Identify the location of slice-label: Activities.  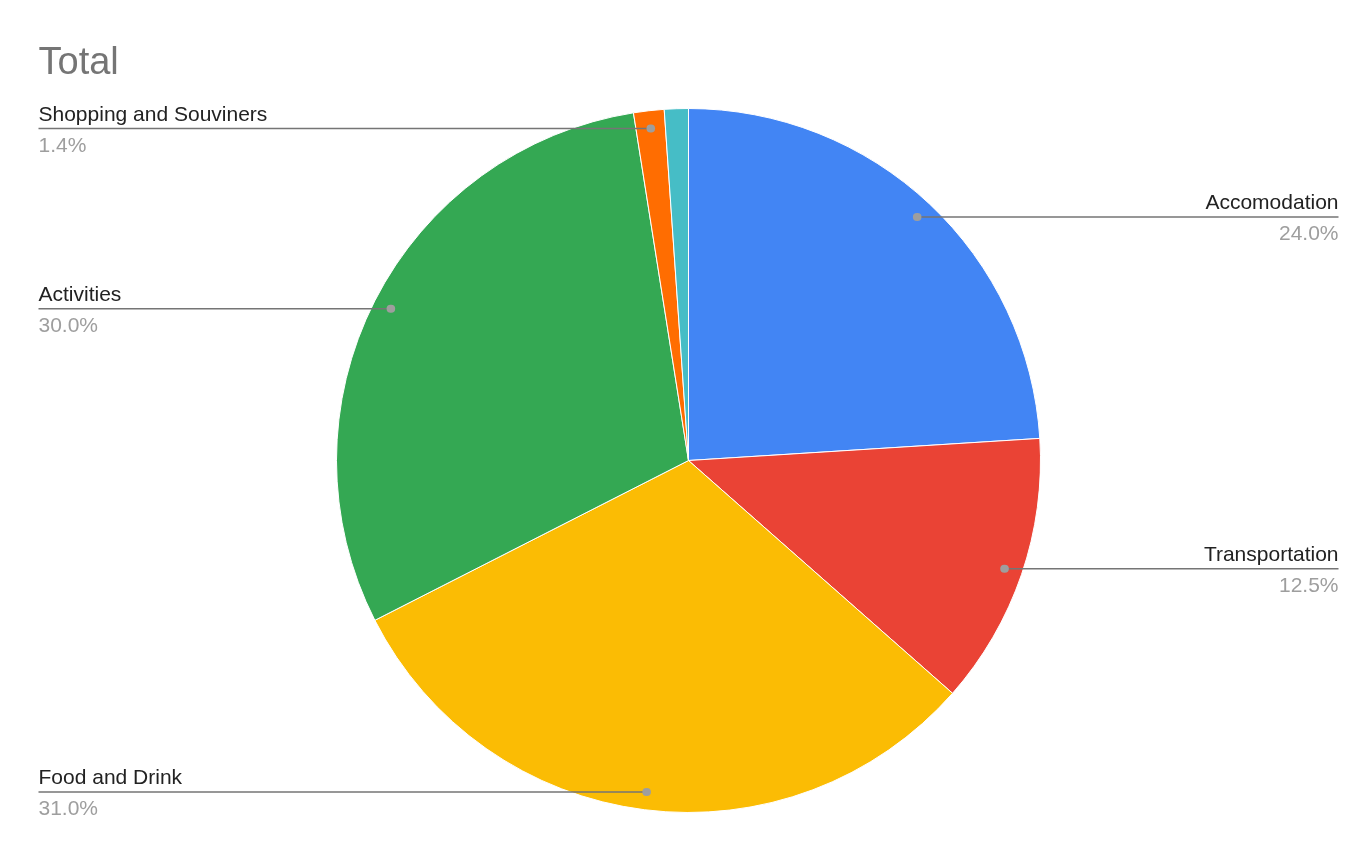
(80, 293).